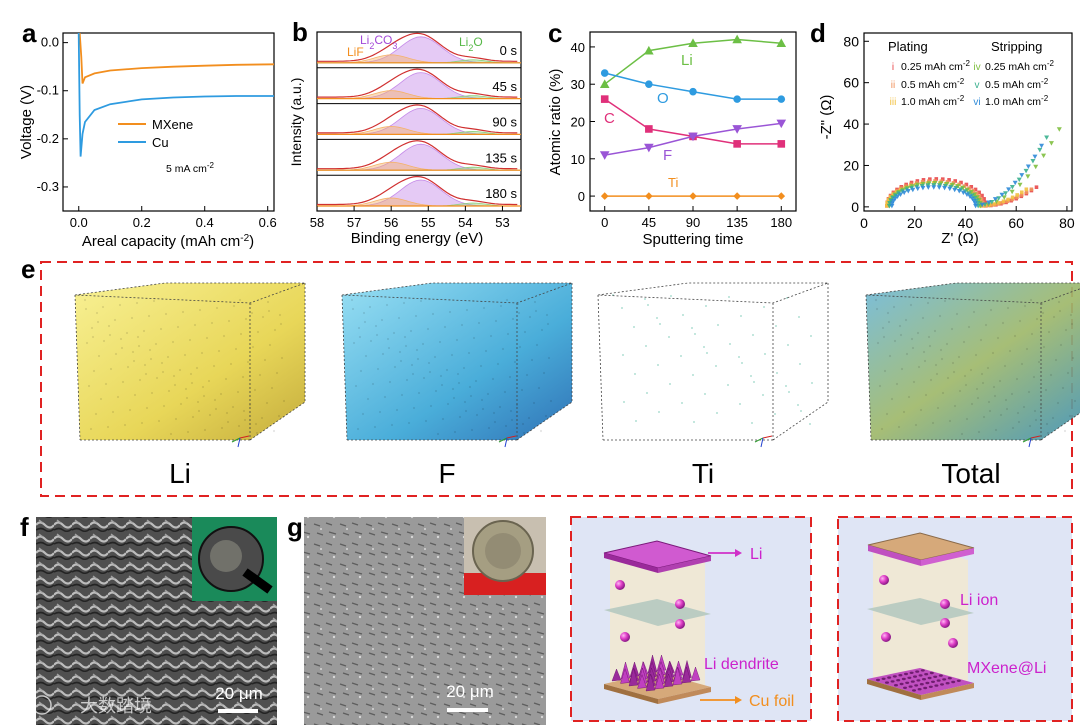 This screenshot has height=725, width=1080. Describe the element at coordinates (175, 95) in the screenshot. I see `series-line-cu` at that location.